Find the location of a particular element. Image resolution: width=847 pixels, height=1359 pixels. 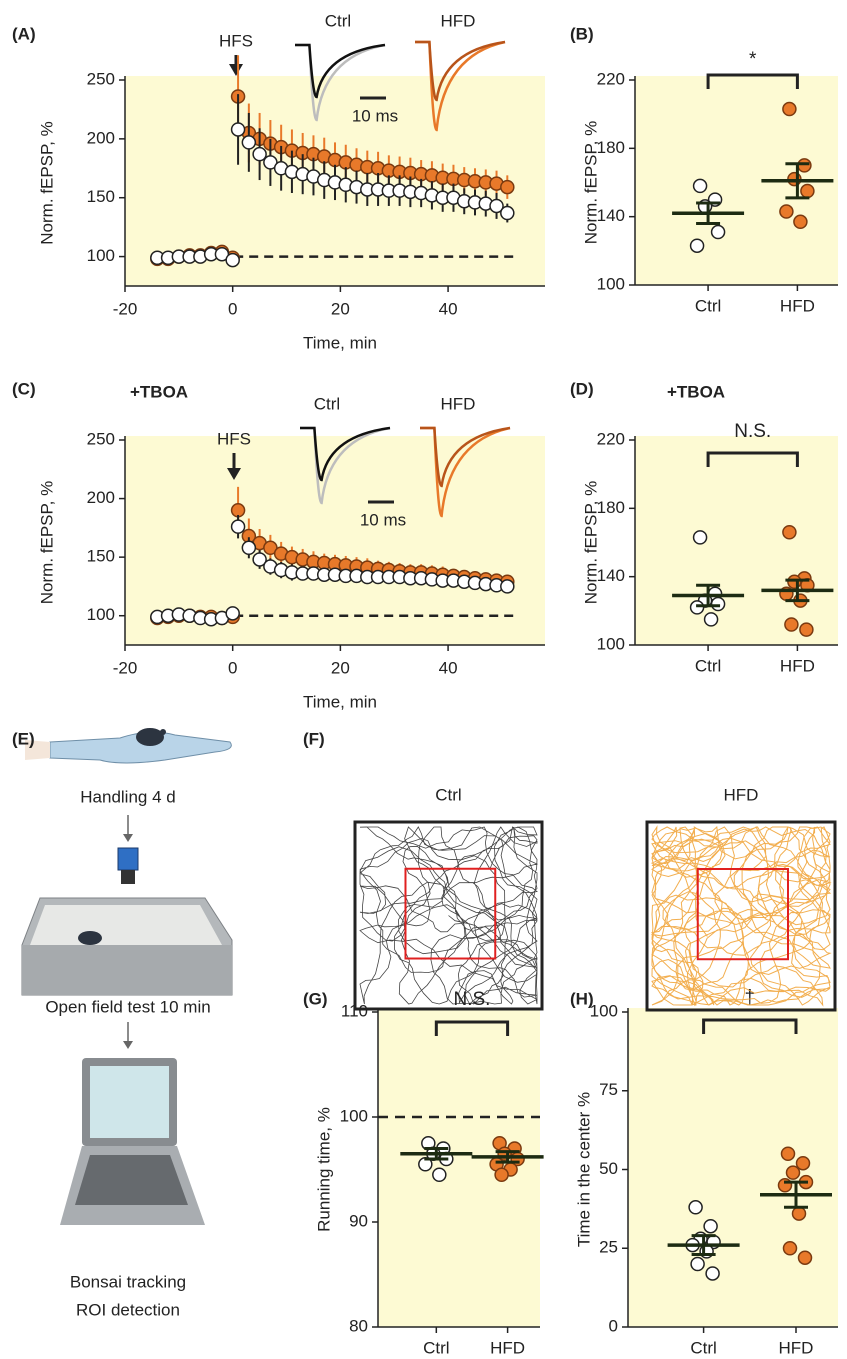

center-roi is located at coordinates (450, 913).